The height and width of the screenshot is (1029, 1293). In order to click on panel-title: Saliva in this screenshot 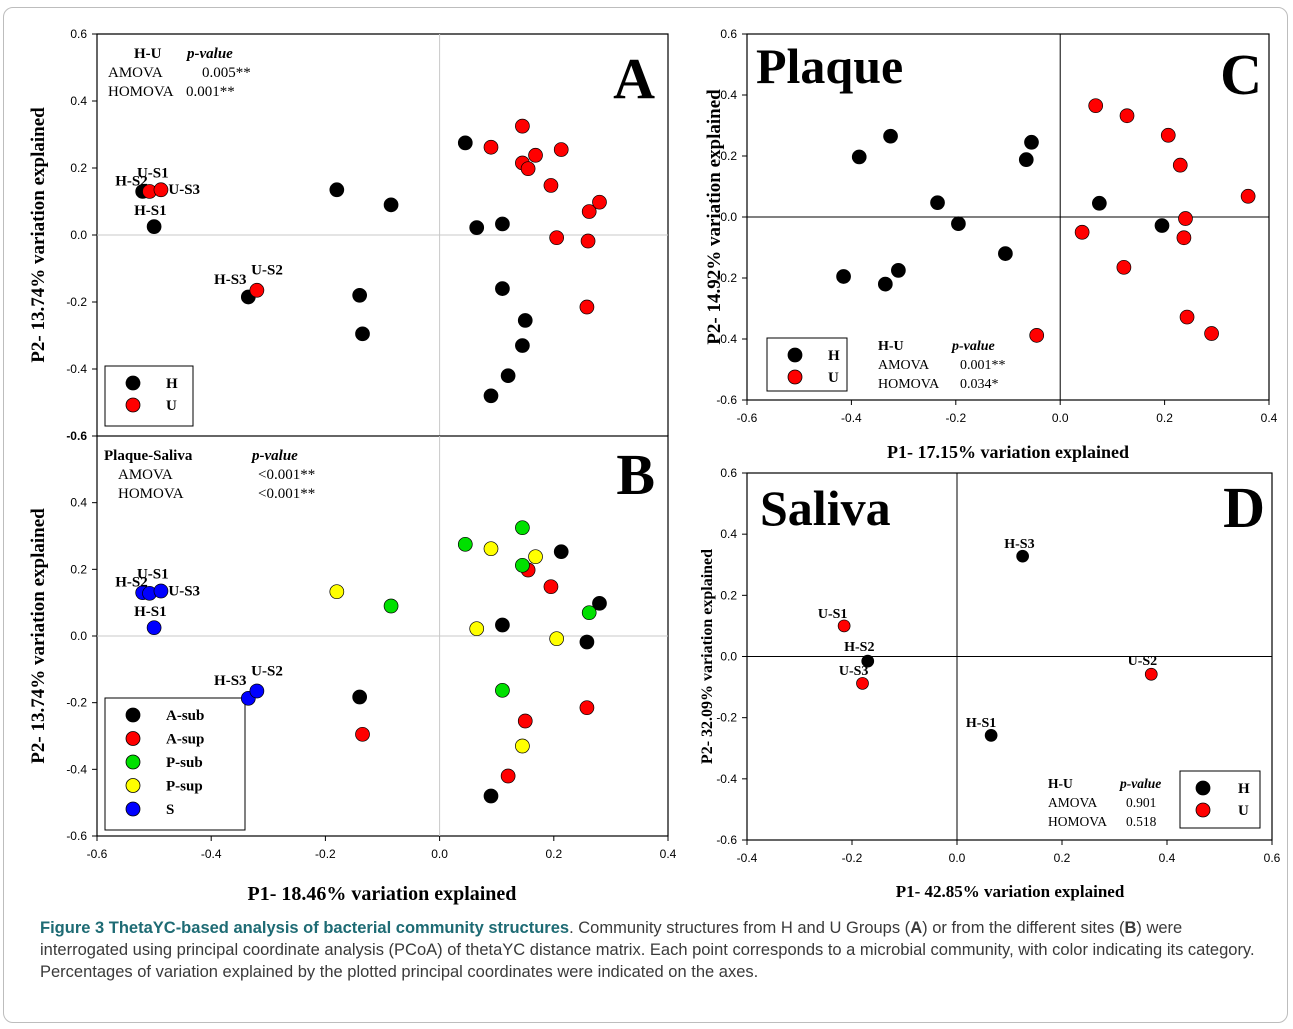, I will do `click(825, 508)`.